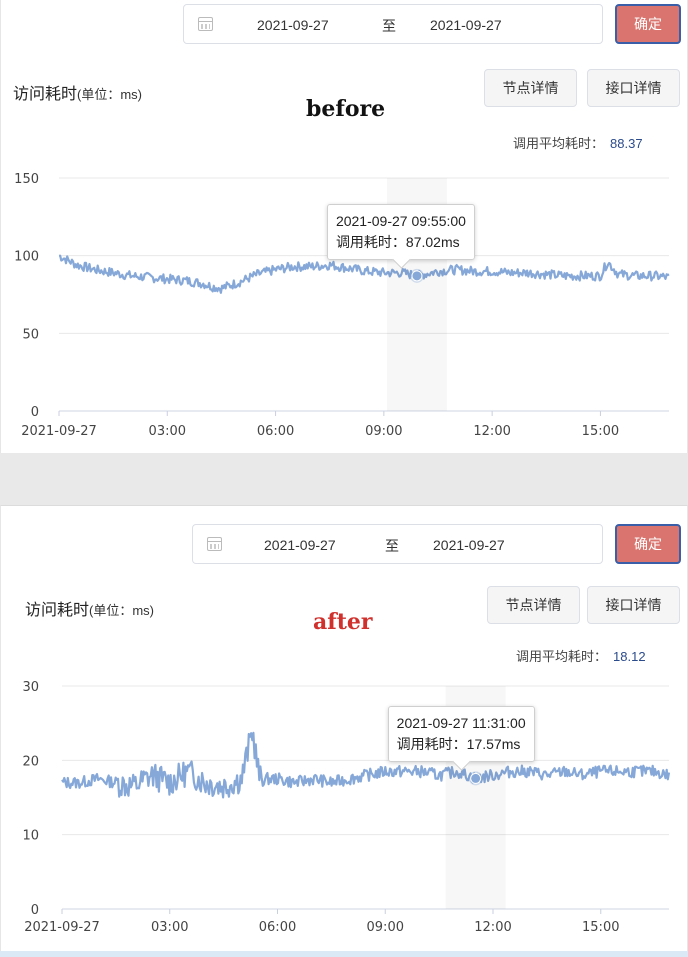 Image resolution: width=688 pixels, height=957 pixels. Describe the element at coordinates (397, 241) in the screenshot. I see `tooltip-value: 调用耗时：87.02ms` at that location.